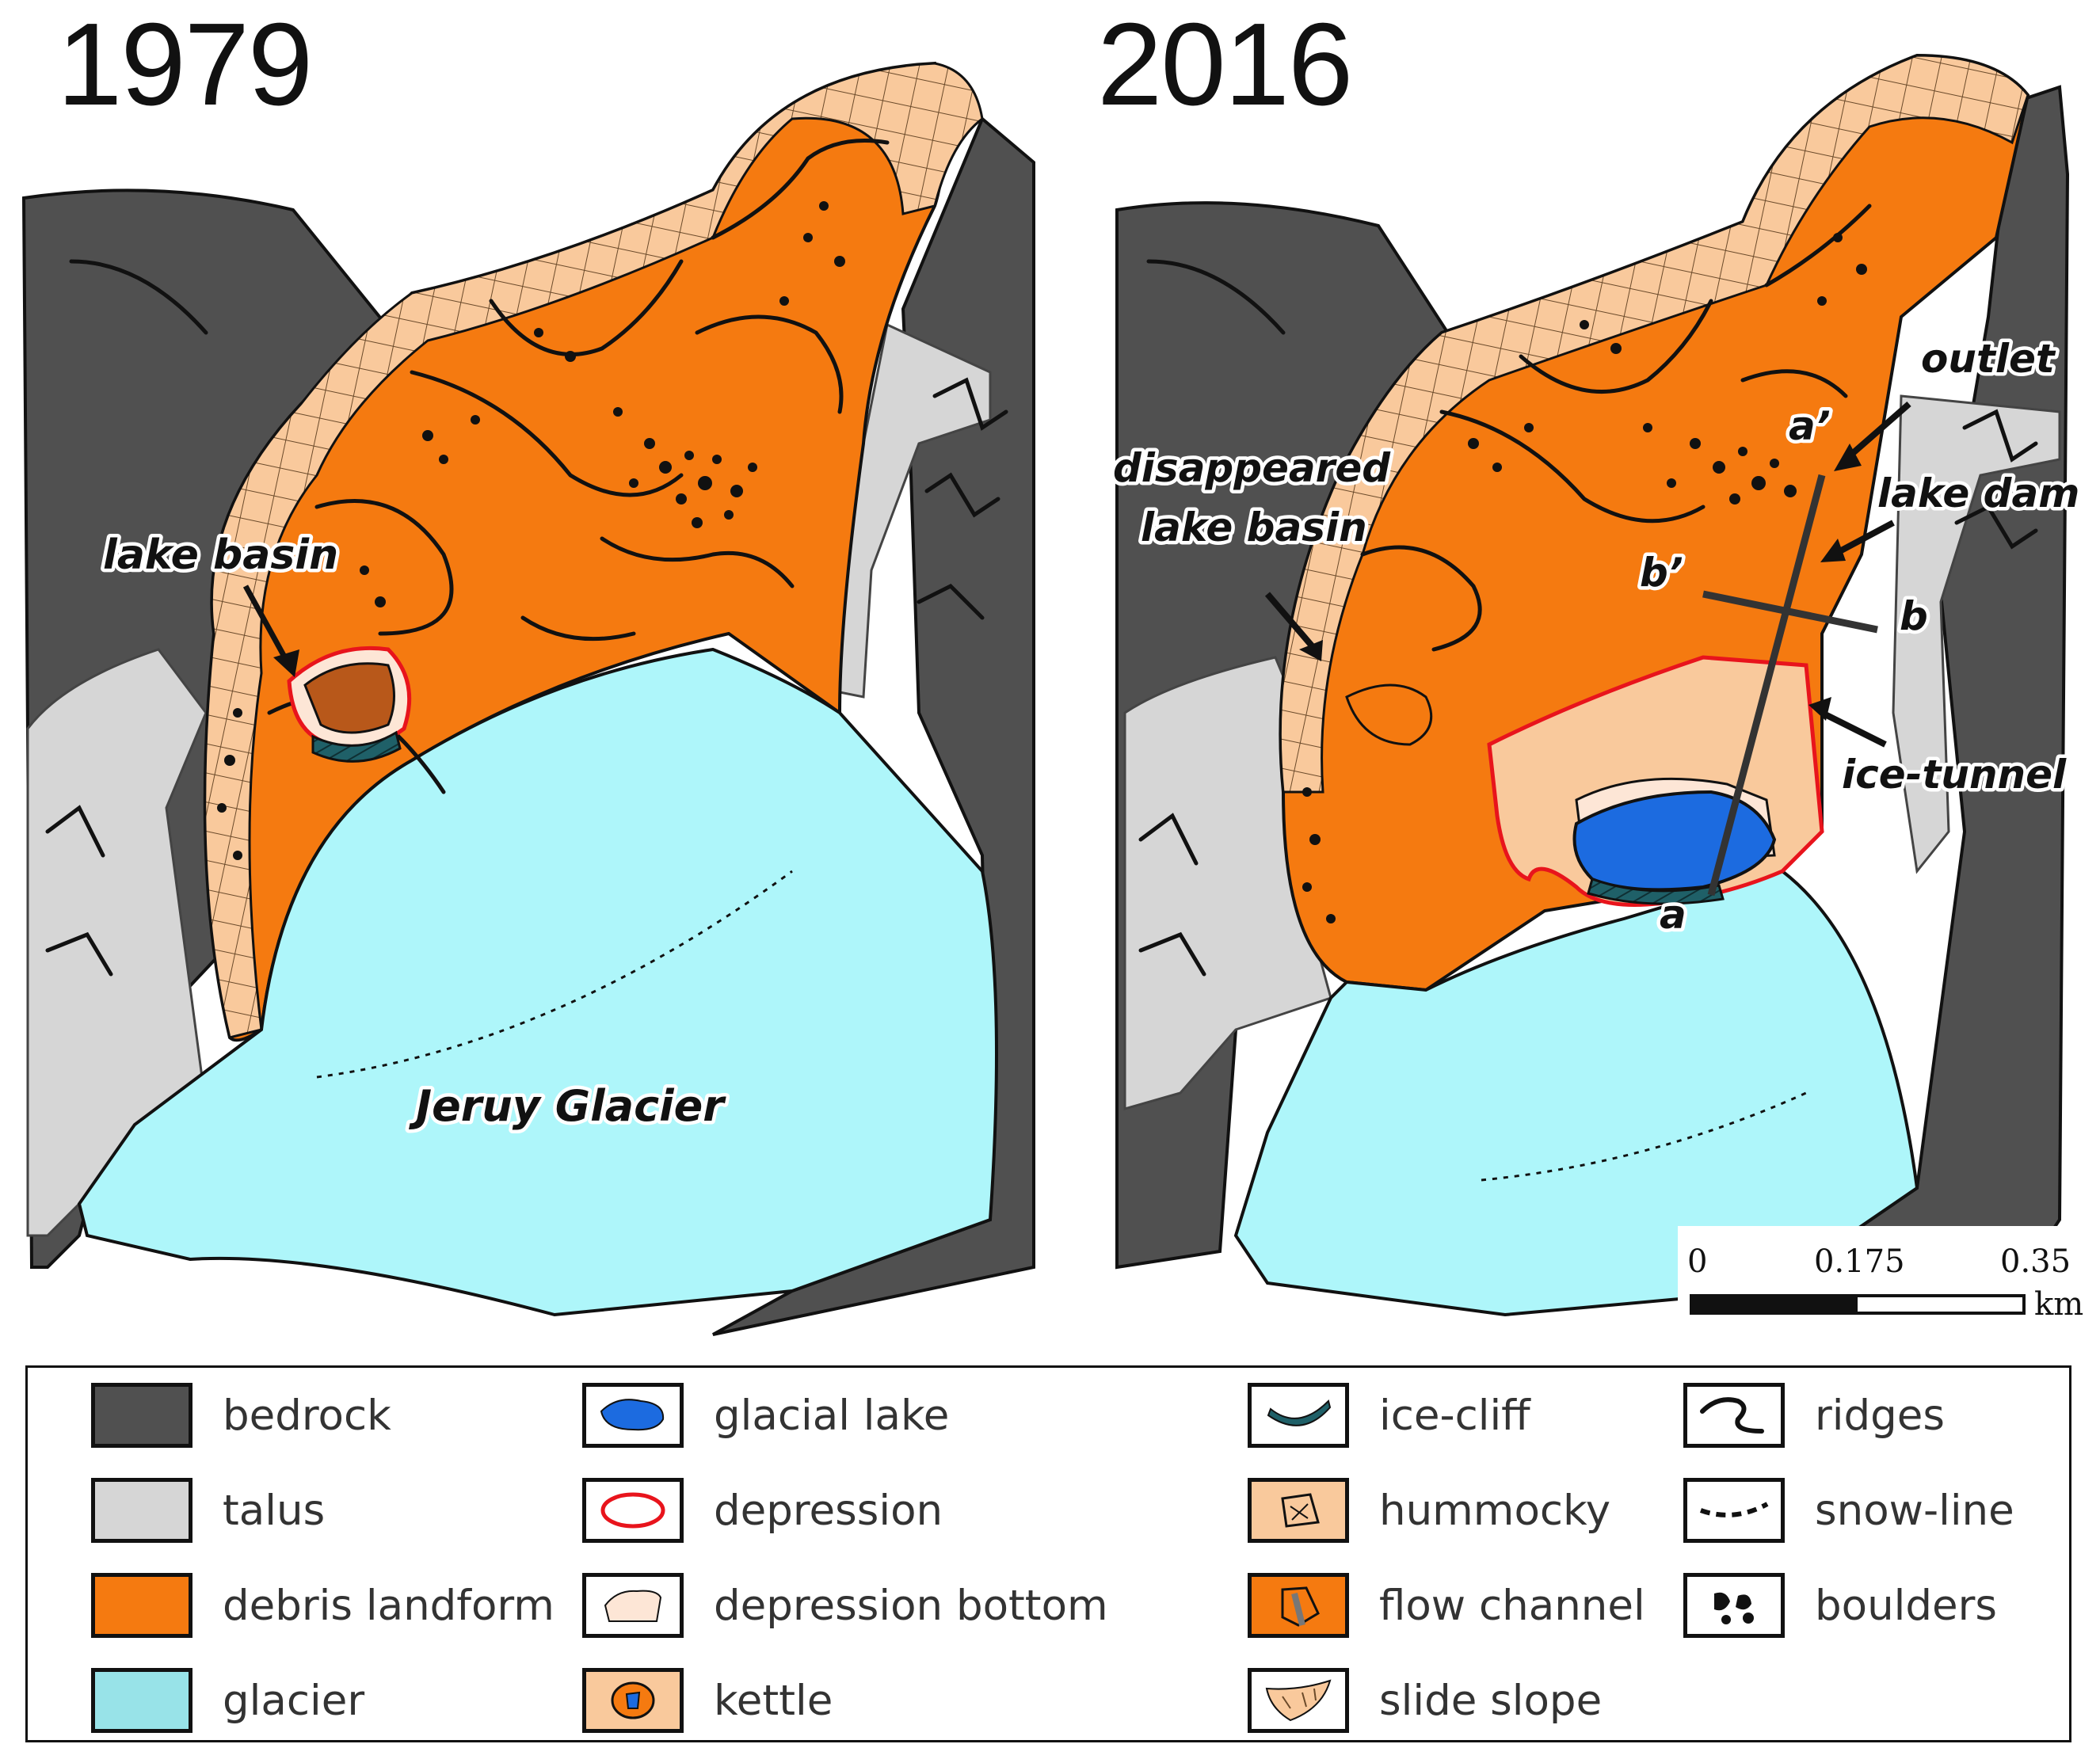 The height and width of the screenshot is (1763, 2100). Describe the element at coordinates (1673, 915) in the screenshot. I see `profile-label-a: a` at that location.